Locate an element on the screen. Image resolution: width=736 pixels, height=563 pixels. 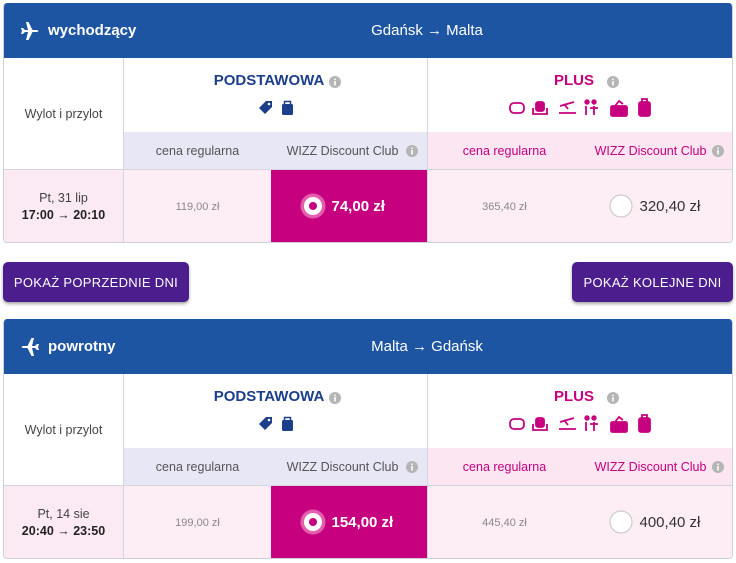
club-price: 320,40 zł is located at coordinates (670, 206).